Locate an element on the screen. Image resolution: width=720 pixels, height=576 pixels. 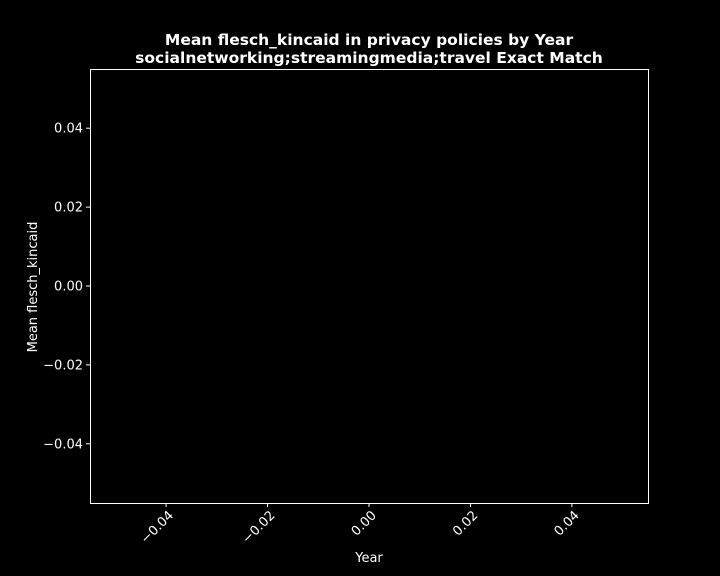
x-tick-label: 0.00 is located at coordinates (364, 523).